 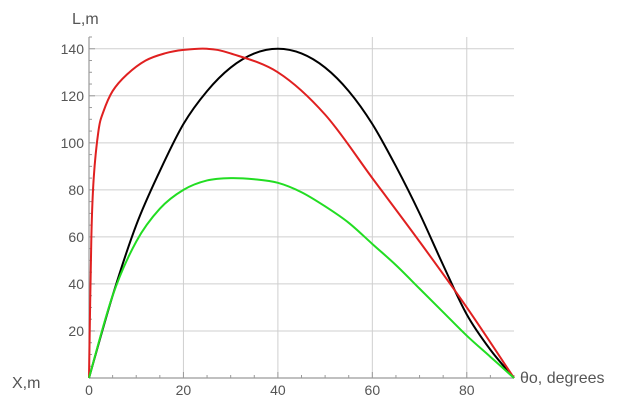 I want to click on x-tick-label: 60, so click(x=373, y=390).